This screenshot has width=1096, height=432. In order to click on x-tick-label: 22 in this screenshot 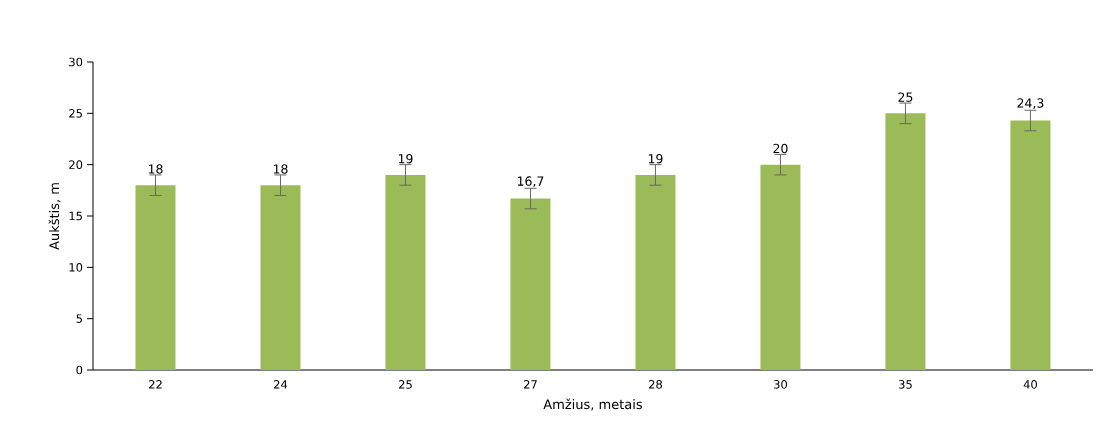, I will do `click(155, 384)`.